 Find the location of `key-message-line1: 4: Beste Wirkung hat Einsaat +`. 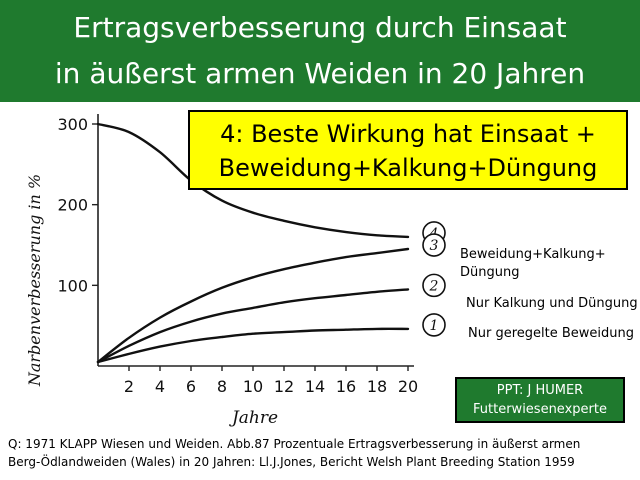

key-message-line1: 4: Beste Wirkung hat Einsaat + is located at coordinates (408, 134).